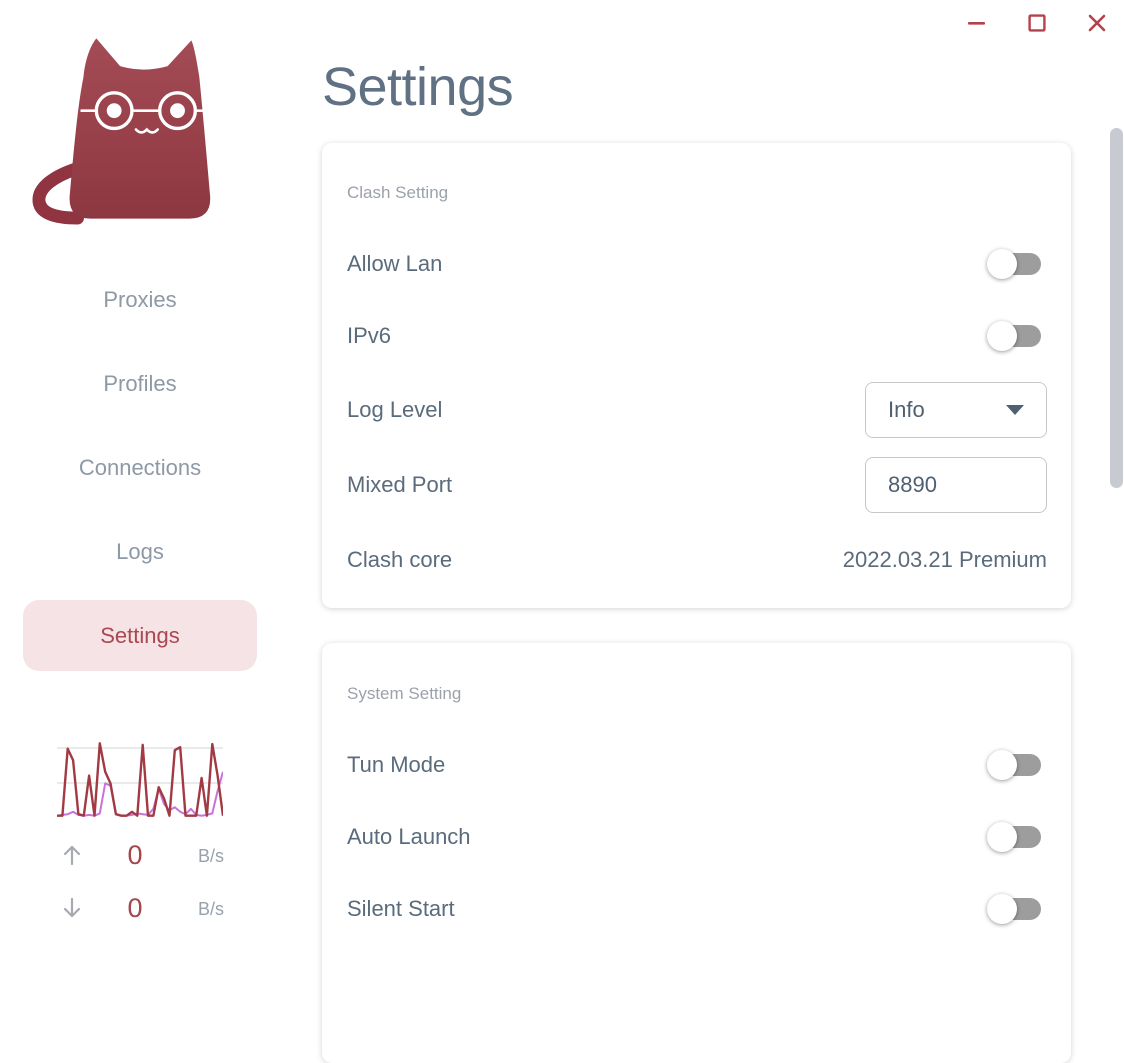 The width and height of the screenshot is (1124, 1063). Describe the element at coordinates (697, 909) in the screenshot. I see `silent-start-row: Silent Start` at that location.